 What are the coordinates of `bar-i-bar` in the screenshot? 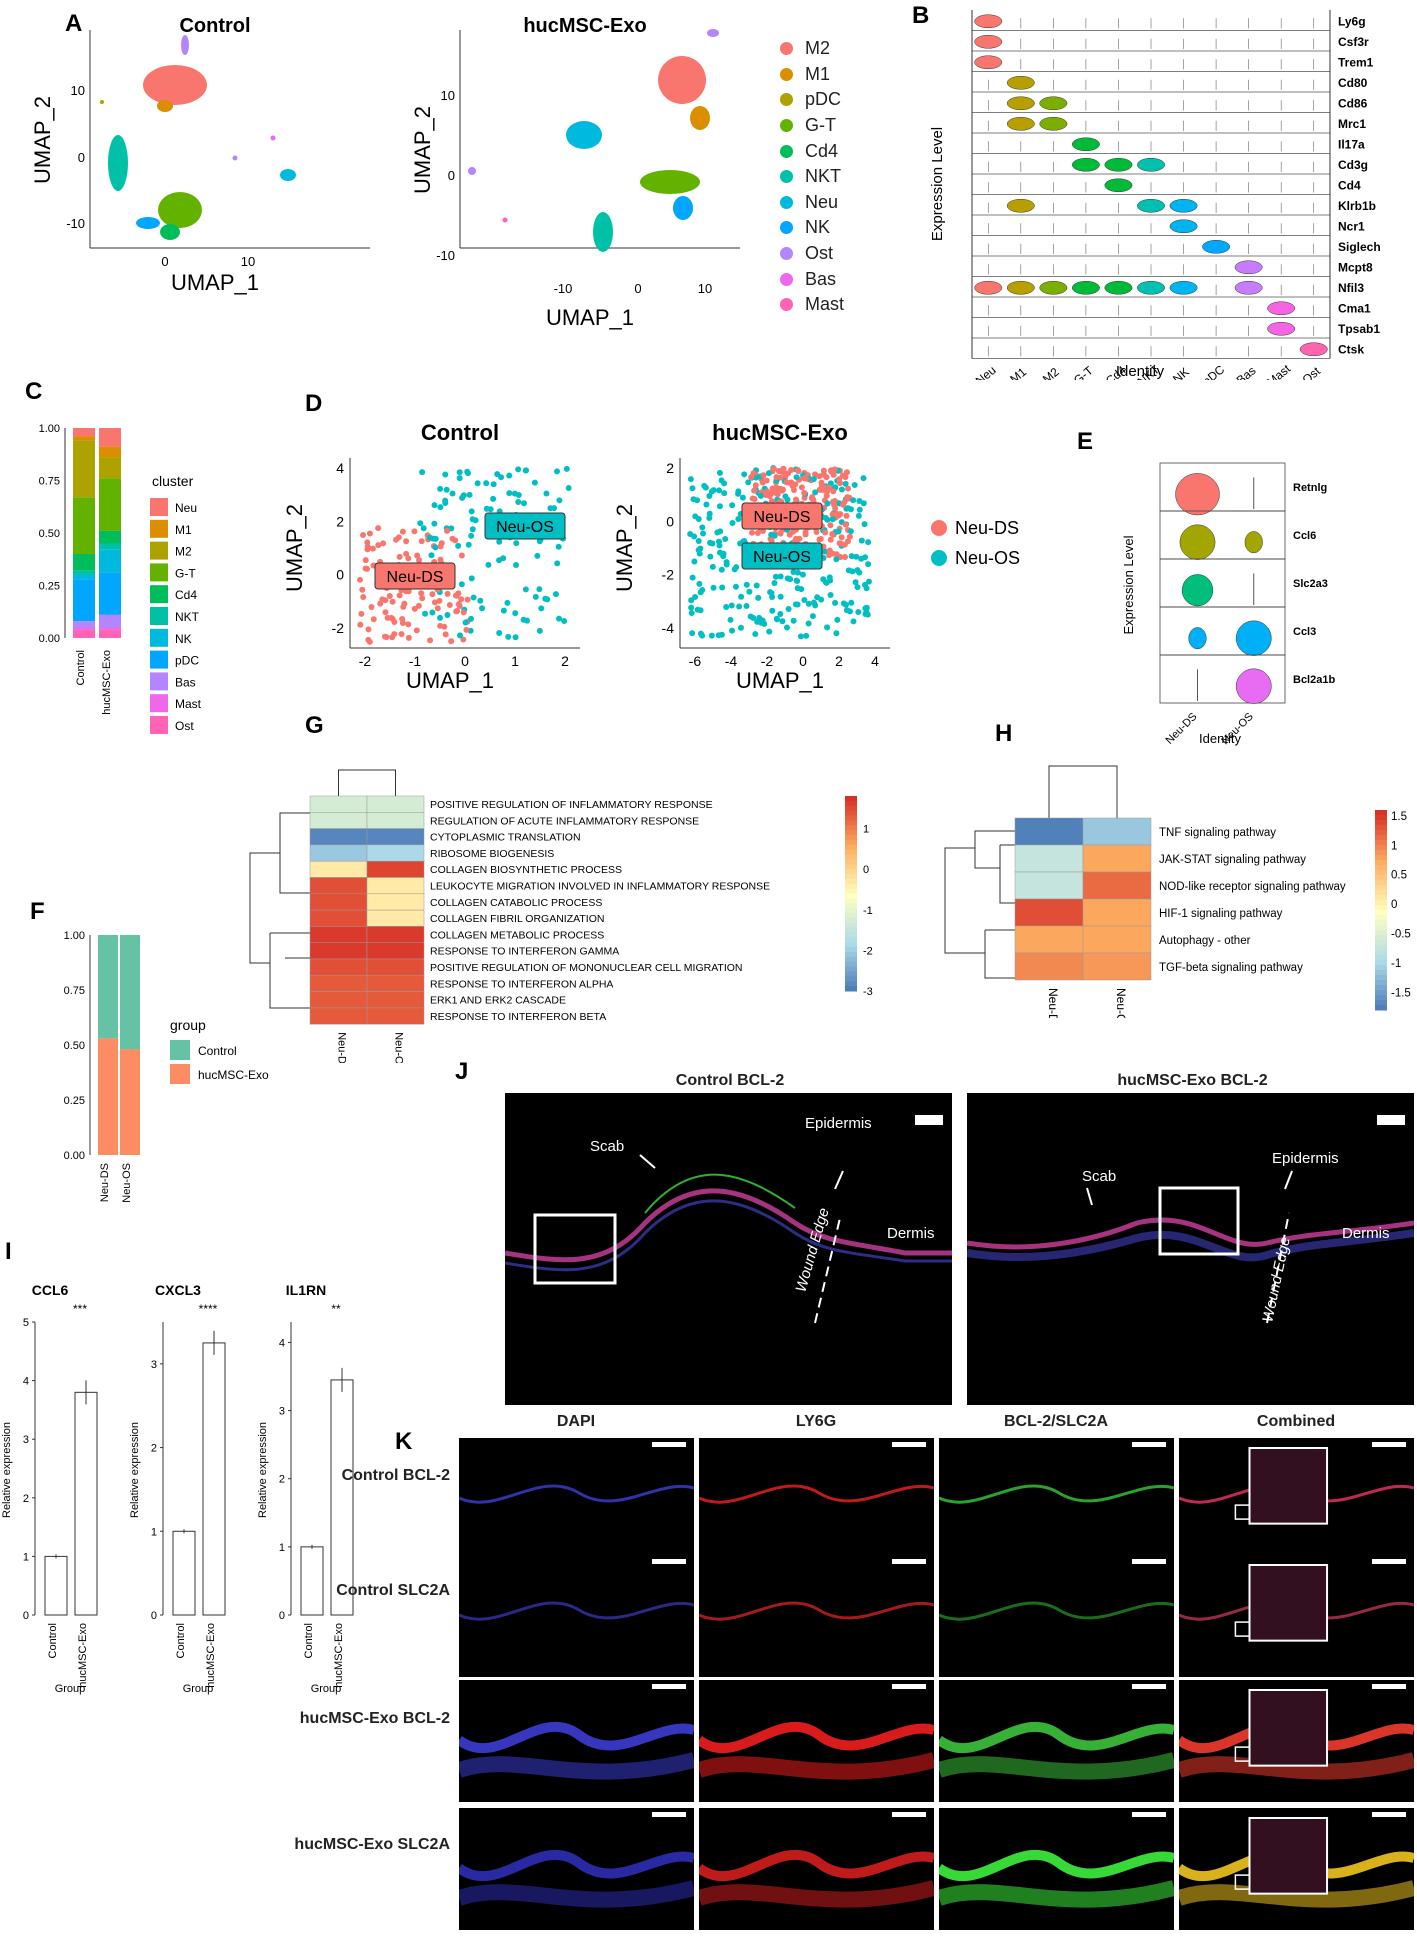 It's located at (312, 1581).